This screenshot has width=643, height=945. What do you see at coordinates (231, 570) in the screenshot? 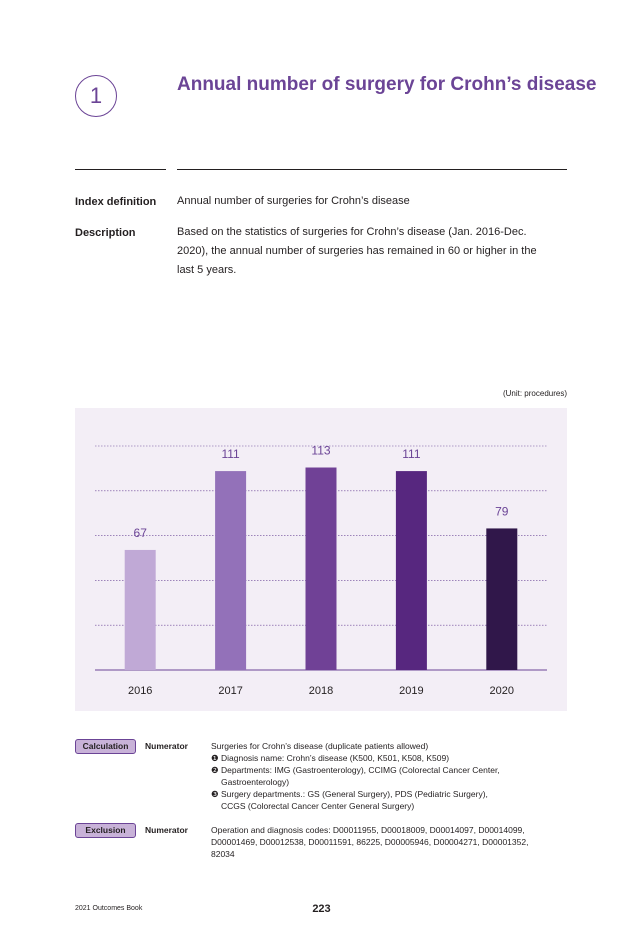
I see `bar-2017` at bounding box center [231, 570].